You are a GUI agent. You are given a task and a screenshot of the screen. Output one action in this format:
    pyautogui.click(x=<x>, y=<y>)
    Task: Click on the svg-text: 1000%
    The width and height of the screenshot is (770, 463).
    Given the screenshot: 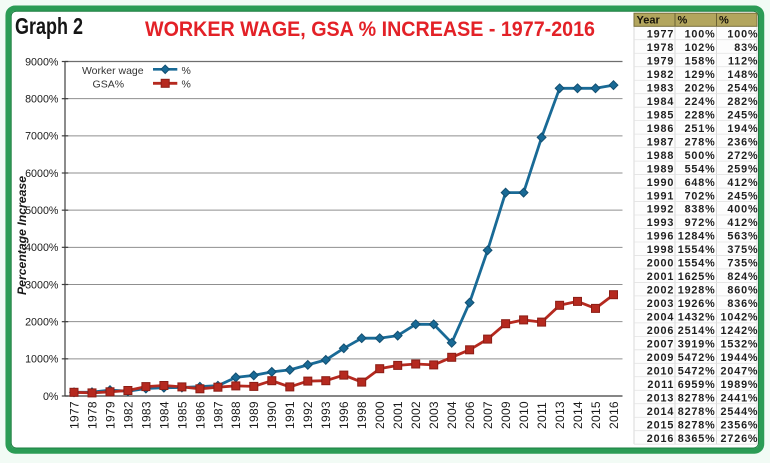 What is the action you would take?
    pyautogui.click(x=42, y=360)
    